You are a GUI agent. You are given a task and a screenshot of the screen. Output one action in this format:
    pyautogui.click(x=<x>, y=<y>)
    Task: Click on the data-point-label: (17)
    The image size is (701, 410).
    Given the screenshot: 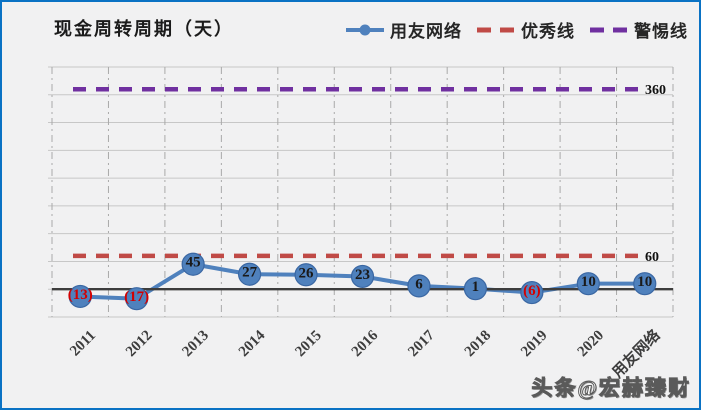 What is the action you would take?
    pyautogui.click(x=136, y=297)
    